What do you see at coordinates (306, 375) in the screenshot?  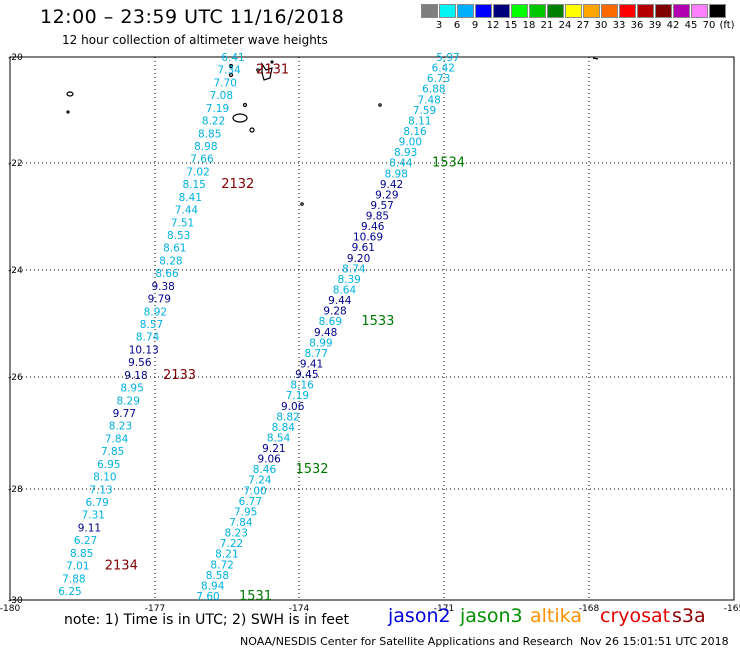 I see `wave-height-value: 9.45` at bounding box center [306, 375].